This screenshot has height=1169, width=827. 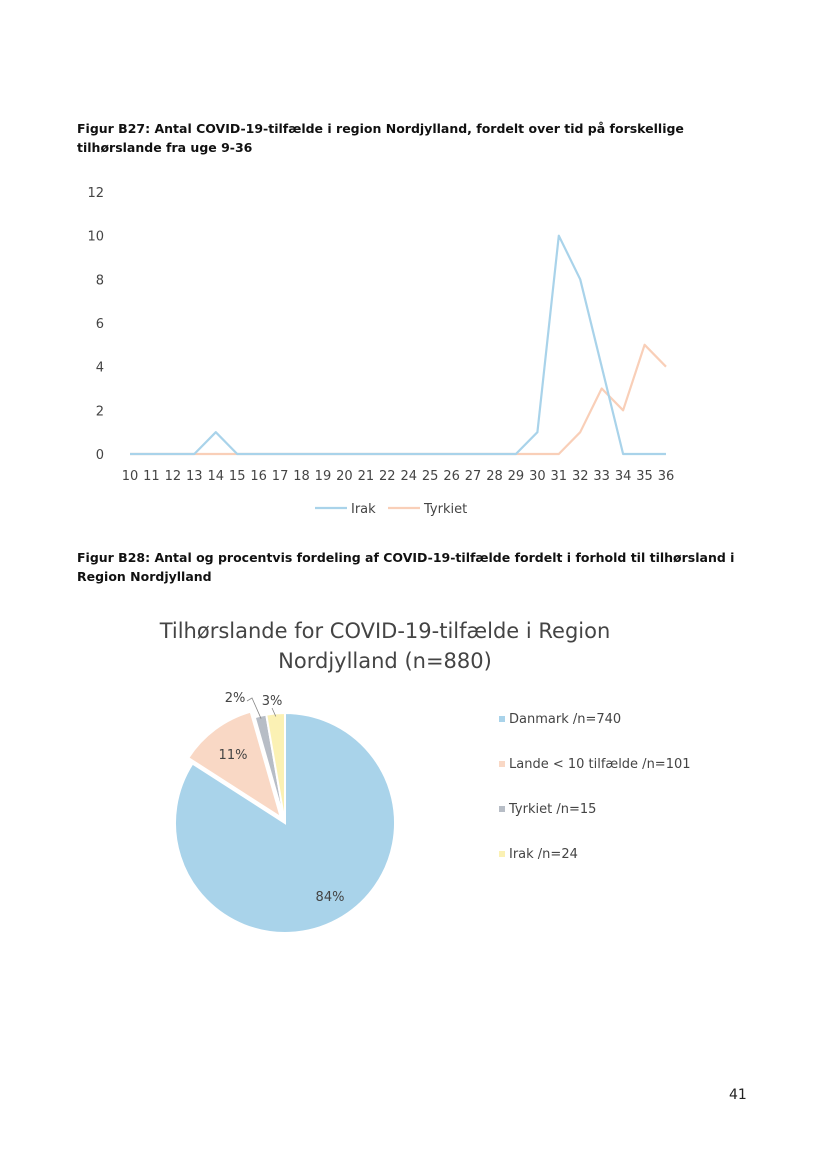 What do you see at coordinates (565, 719) in the screenshot?
I see `legend-label-danmark: Danmark /n=740` at bounding box center [565, 719].